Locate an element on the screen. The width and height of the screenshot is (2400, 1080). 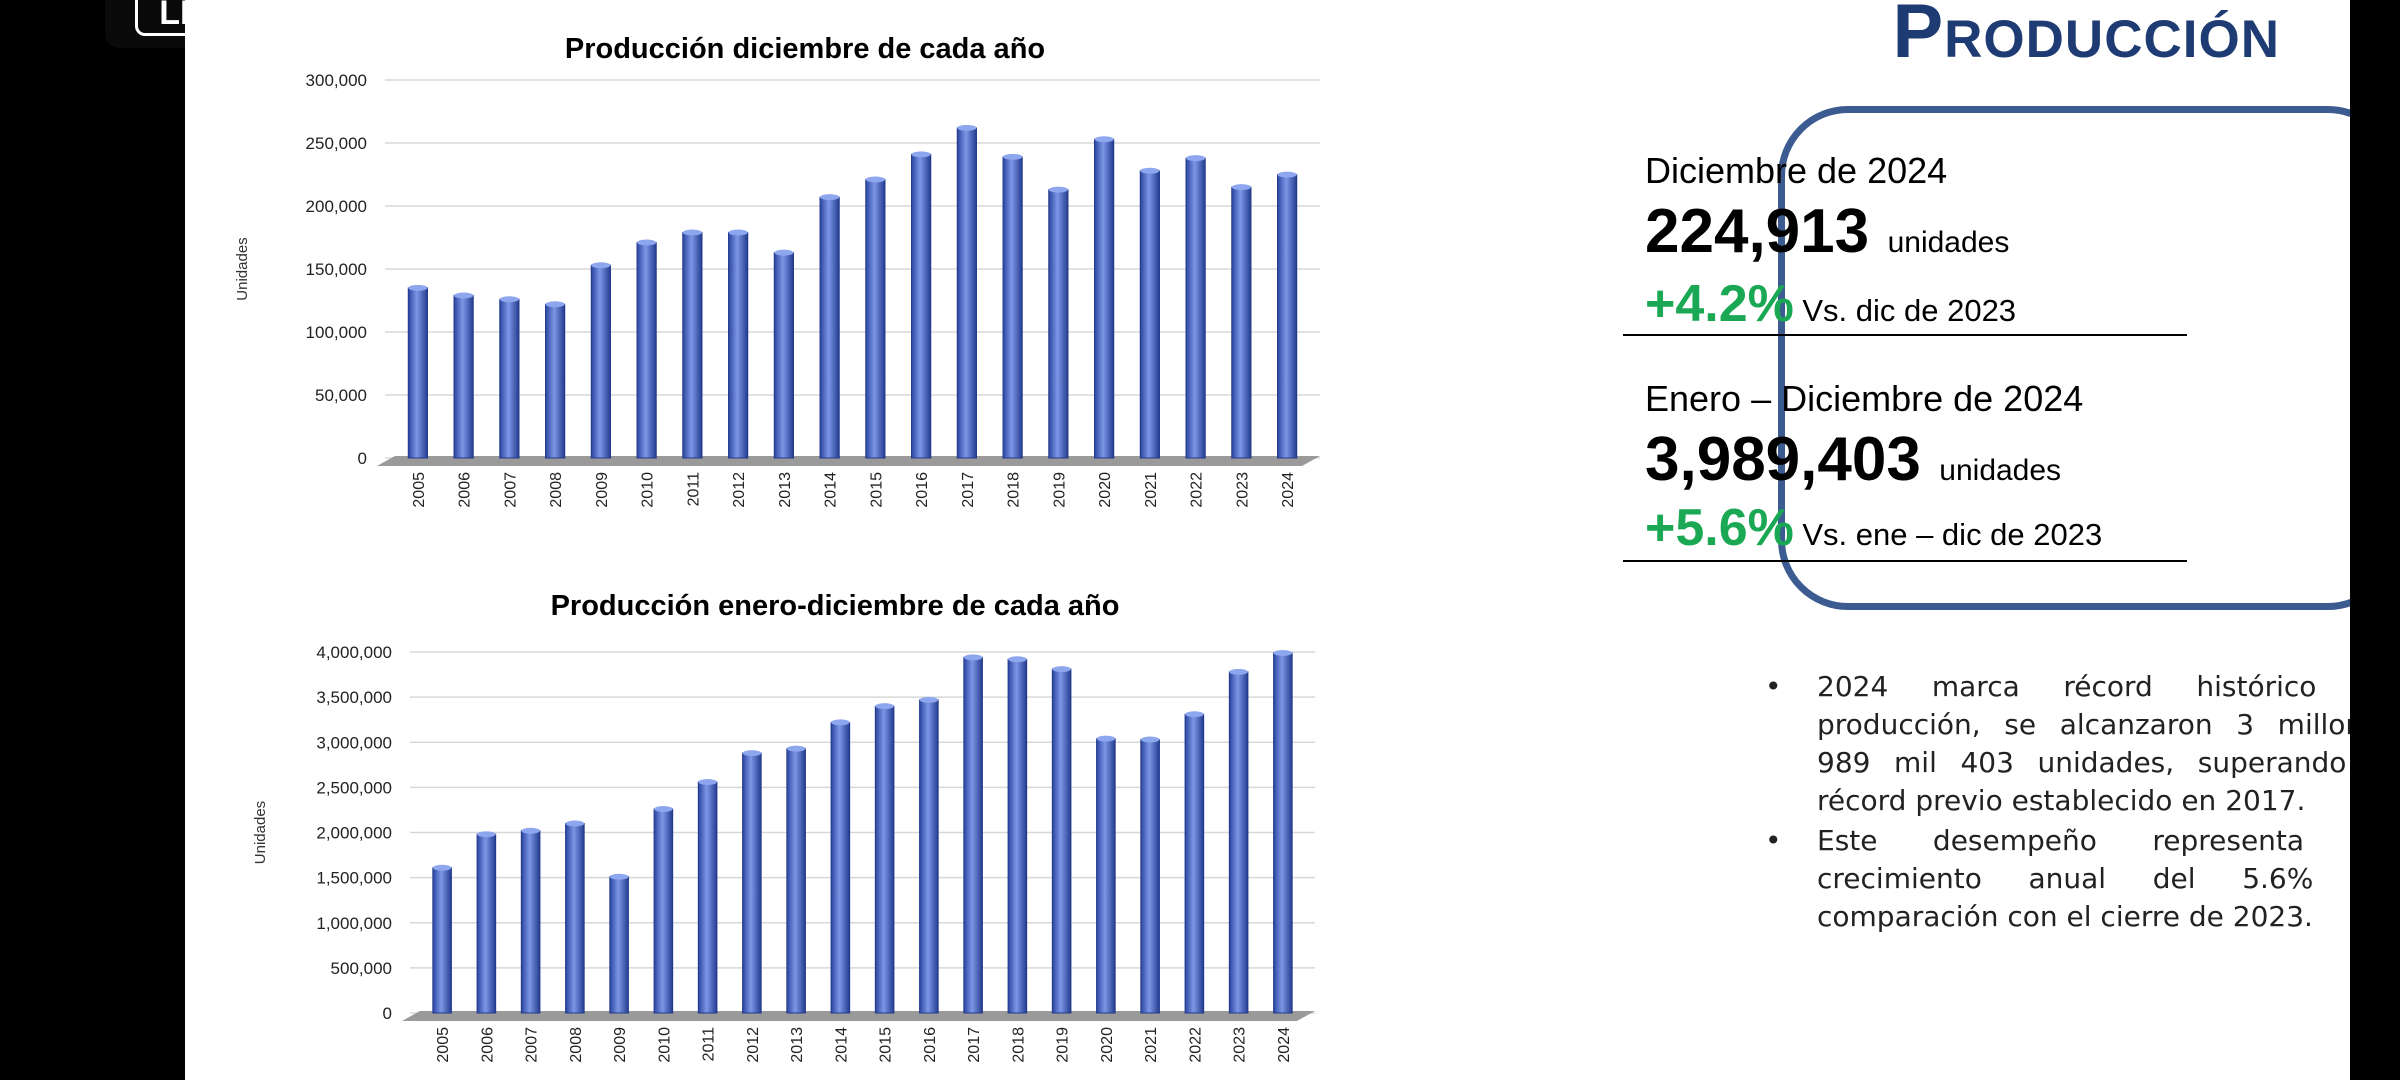
summary-value-annual: 3,989,403 is located at coordinates (1783, 459).